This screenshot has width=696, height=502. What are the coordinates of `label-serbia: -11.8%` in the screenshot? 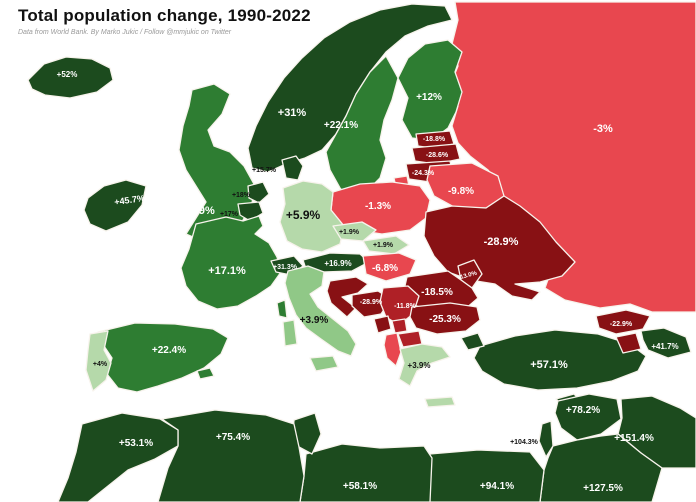 It's located at (405, 306).